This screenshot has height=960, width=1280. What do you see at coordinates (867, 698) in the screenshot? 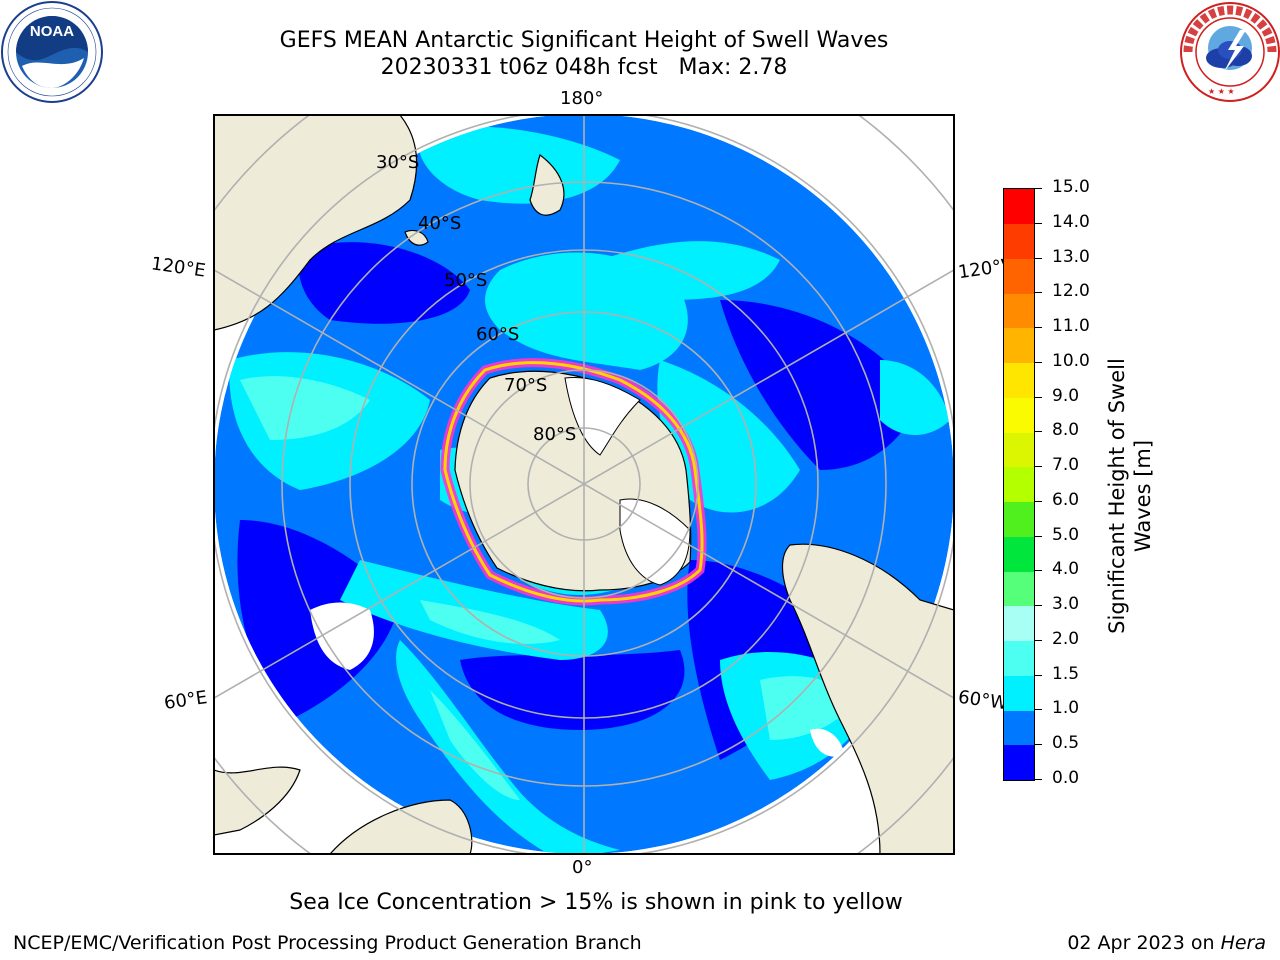
I see `south-america-landmass` at bounding box center [867, 698].